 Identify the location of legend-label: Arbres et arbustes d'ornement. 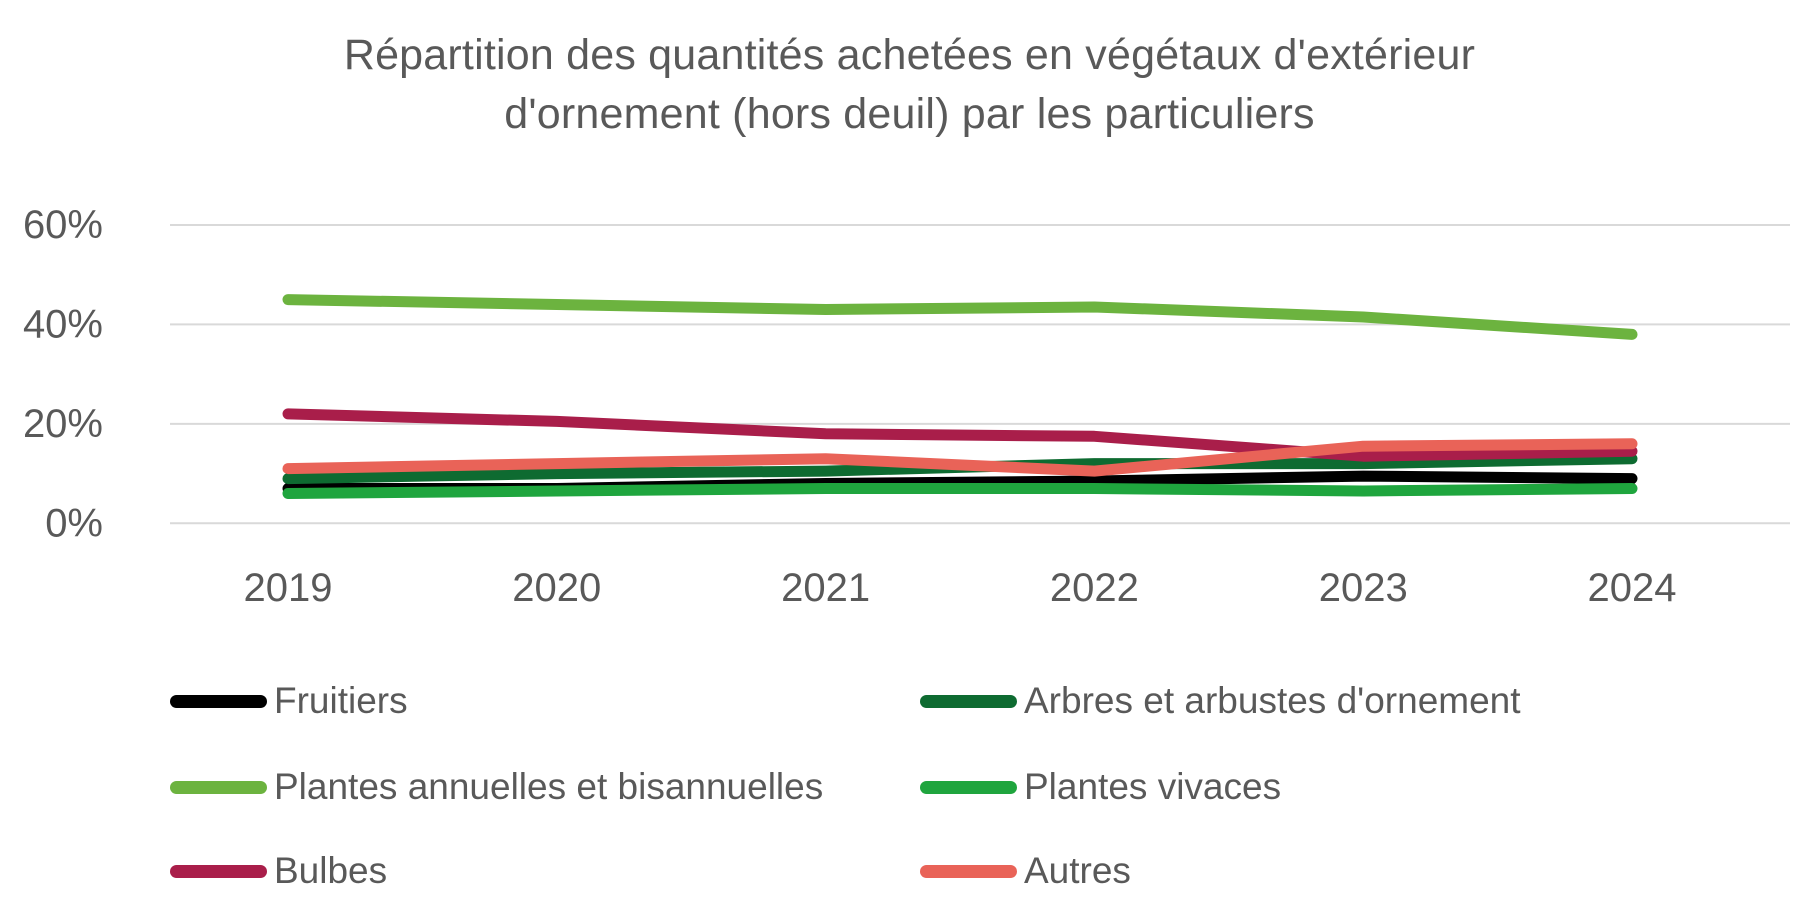
(1272, 700).